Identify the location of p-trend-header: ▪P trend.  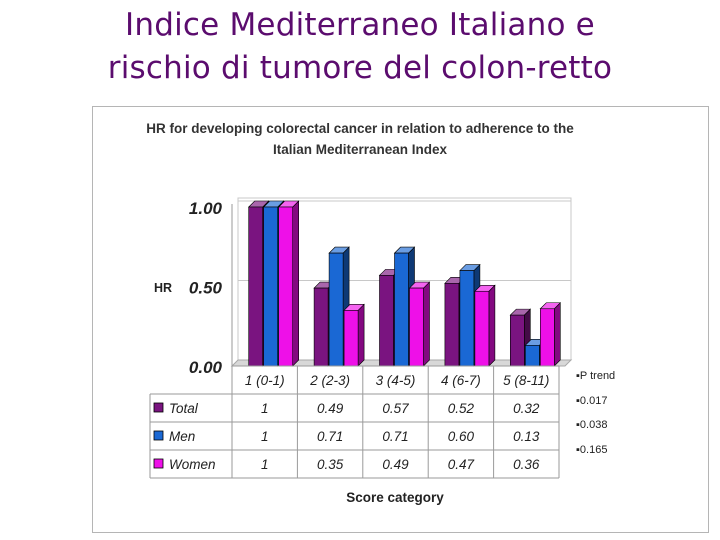
(596, 376).